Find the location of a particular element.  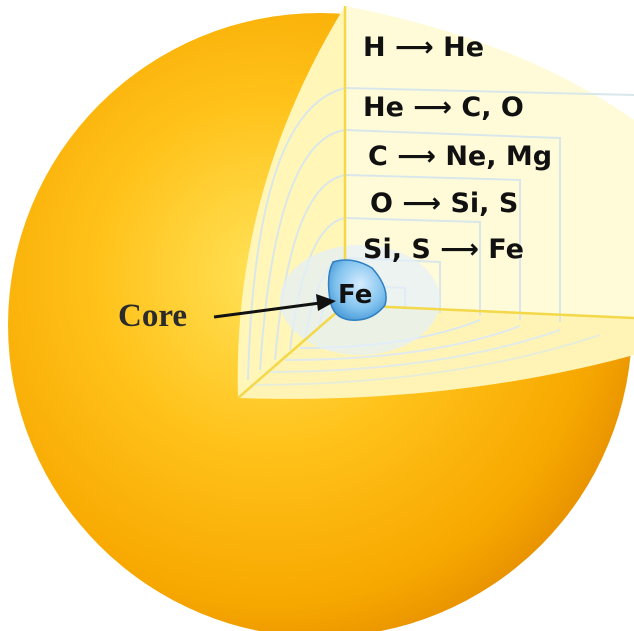

iron-core is located at coordinates (357, 290).